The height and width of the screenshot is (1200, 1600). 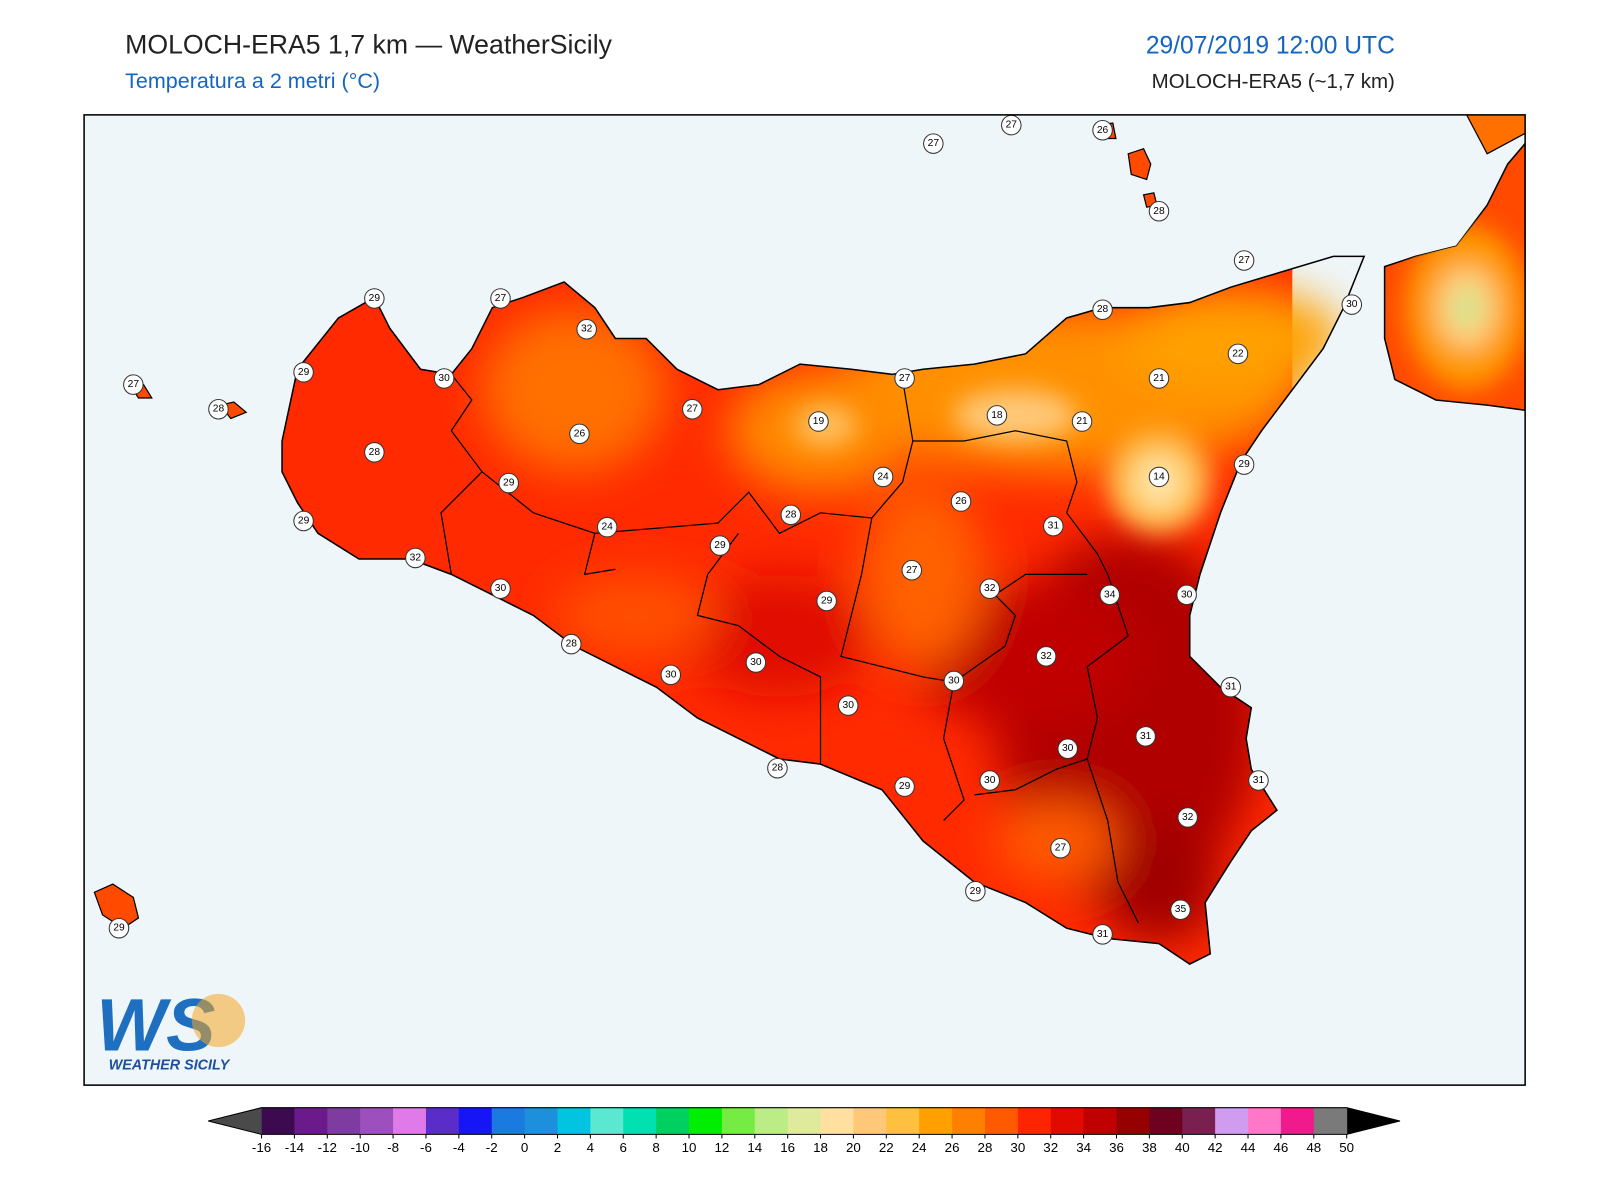 I want to click on station: 35, so click(x=1180, y=909).